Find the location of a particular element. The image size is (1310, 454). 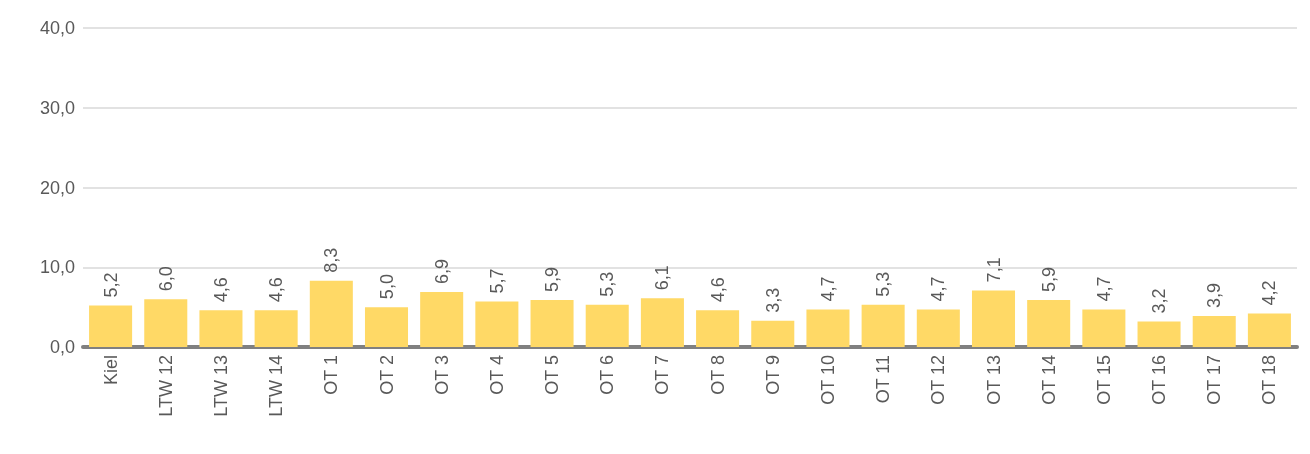

x-tick-label: OT 7 is located at coordinates (662, 375).